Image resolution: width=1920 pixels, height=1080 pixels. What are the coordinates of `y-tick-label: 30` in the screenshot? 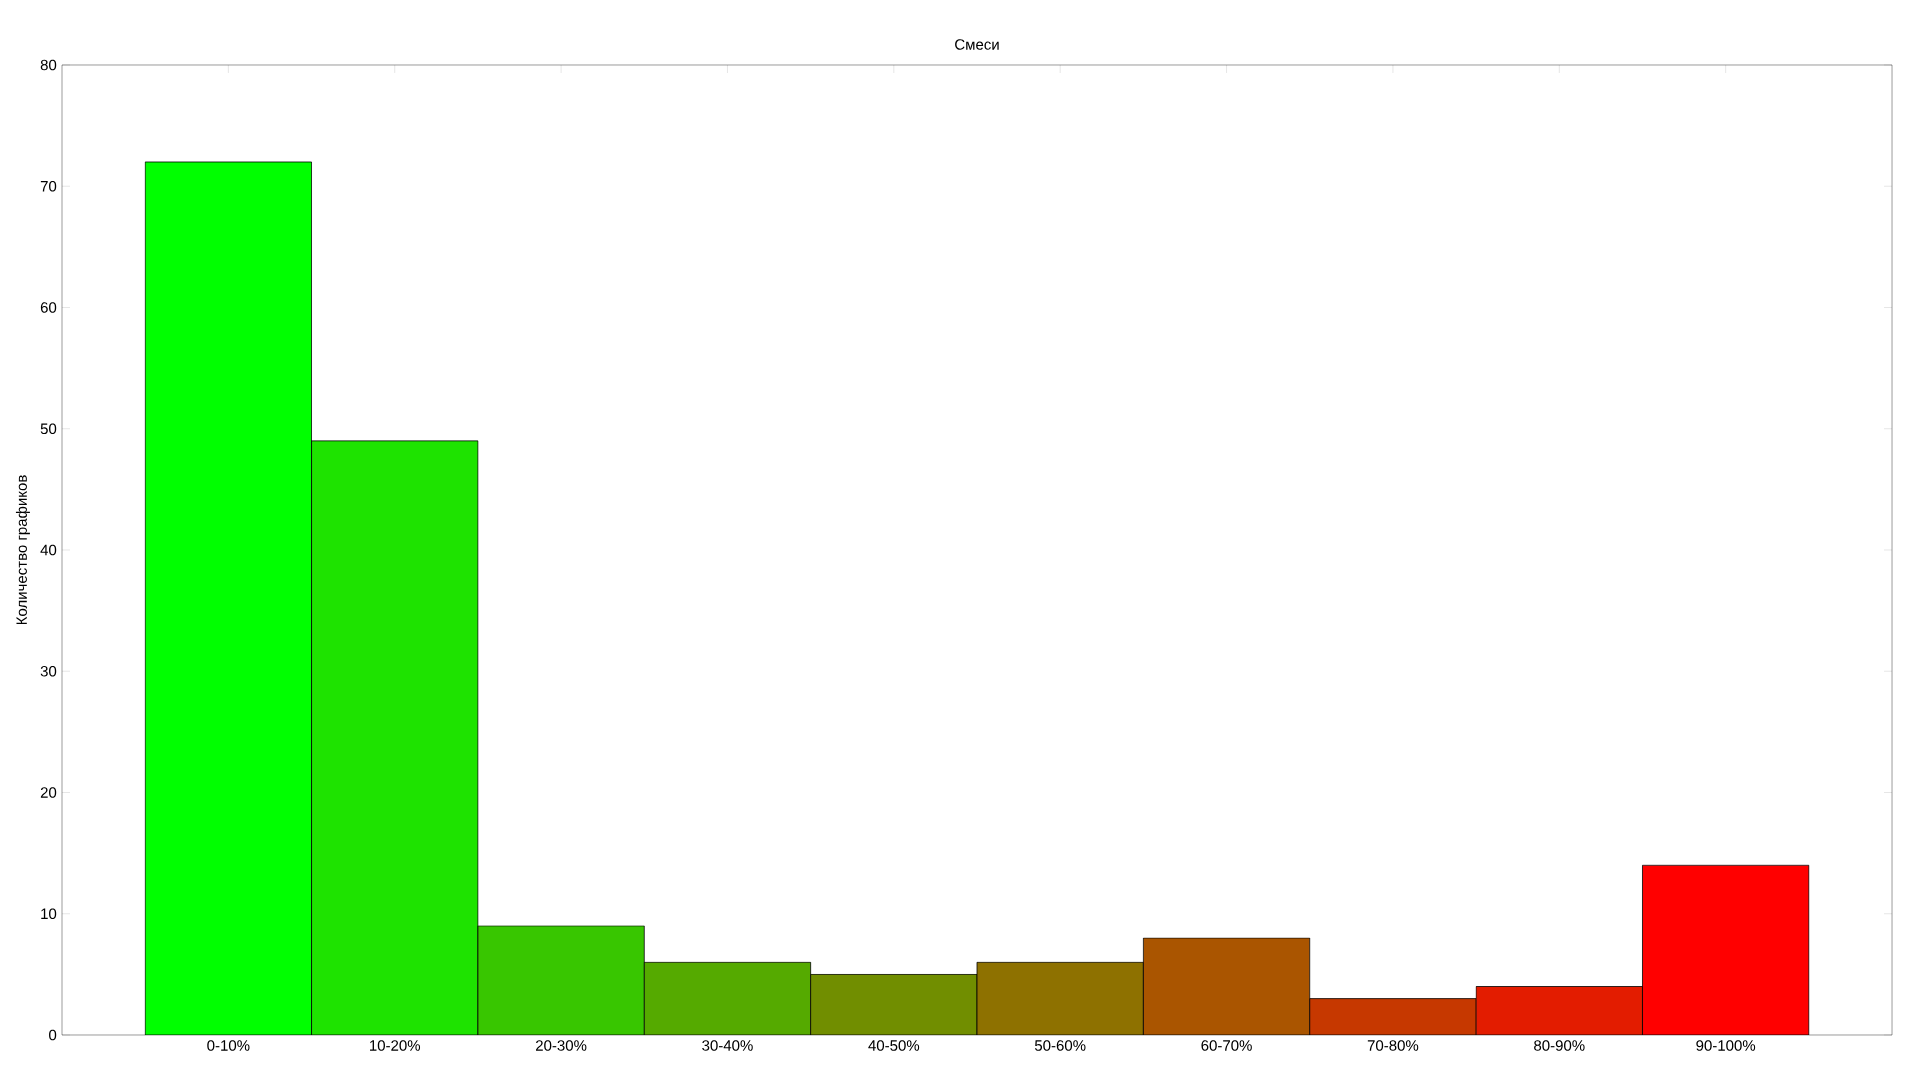 It's located at (48, 671).